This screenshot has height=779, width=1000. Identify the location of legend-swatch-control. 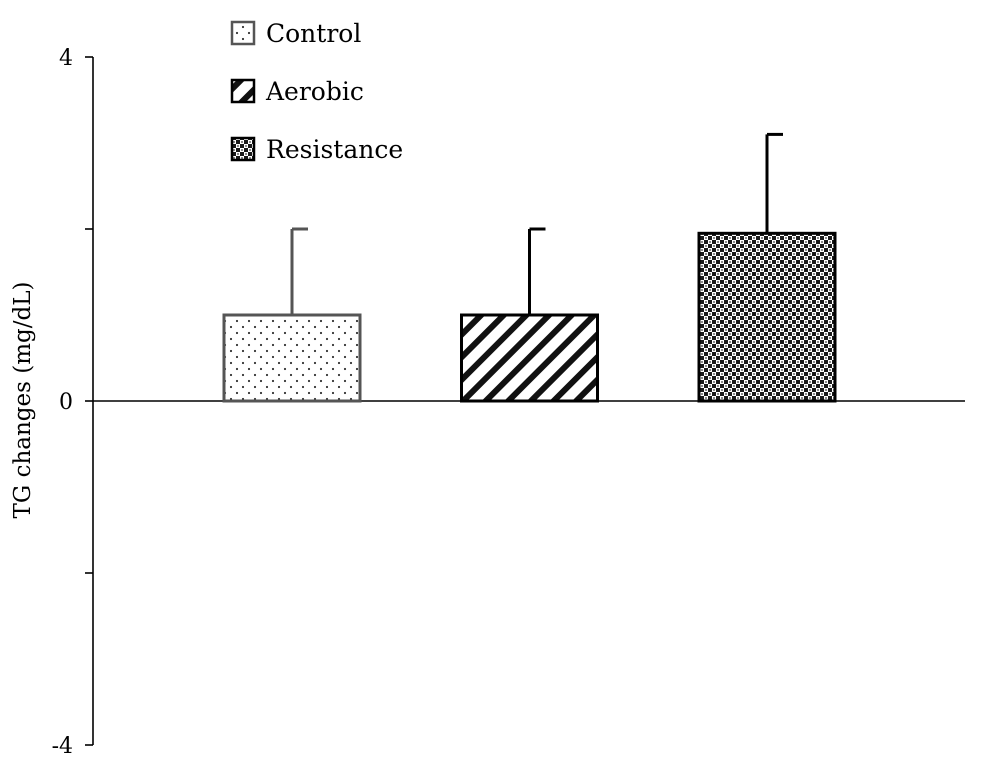
(243, 33).